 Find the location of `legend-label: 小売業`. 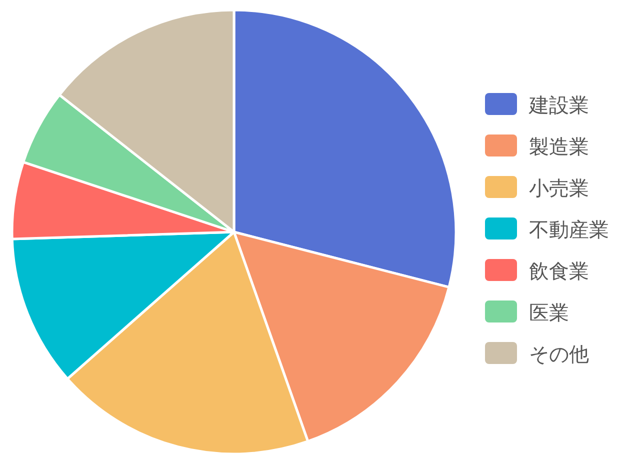

legend-label: 小売業 is located at coordinates (559, 188).